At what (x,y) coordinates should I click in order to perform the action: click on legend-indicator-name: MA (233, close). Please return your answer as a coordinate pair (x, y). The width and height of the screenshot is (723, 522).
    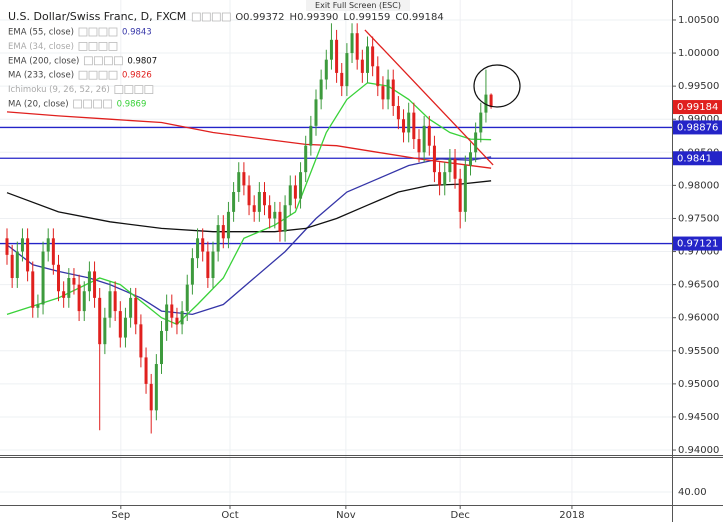
    Looking at the image, I should click on (41, 76).